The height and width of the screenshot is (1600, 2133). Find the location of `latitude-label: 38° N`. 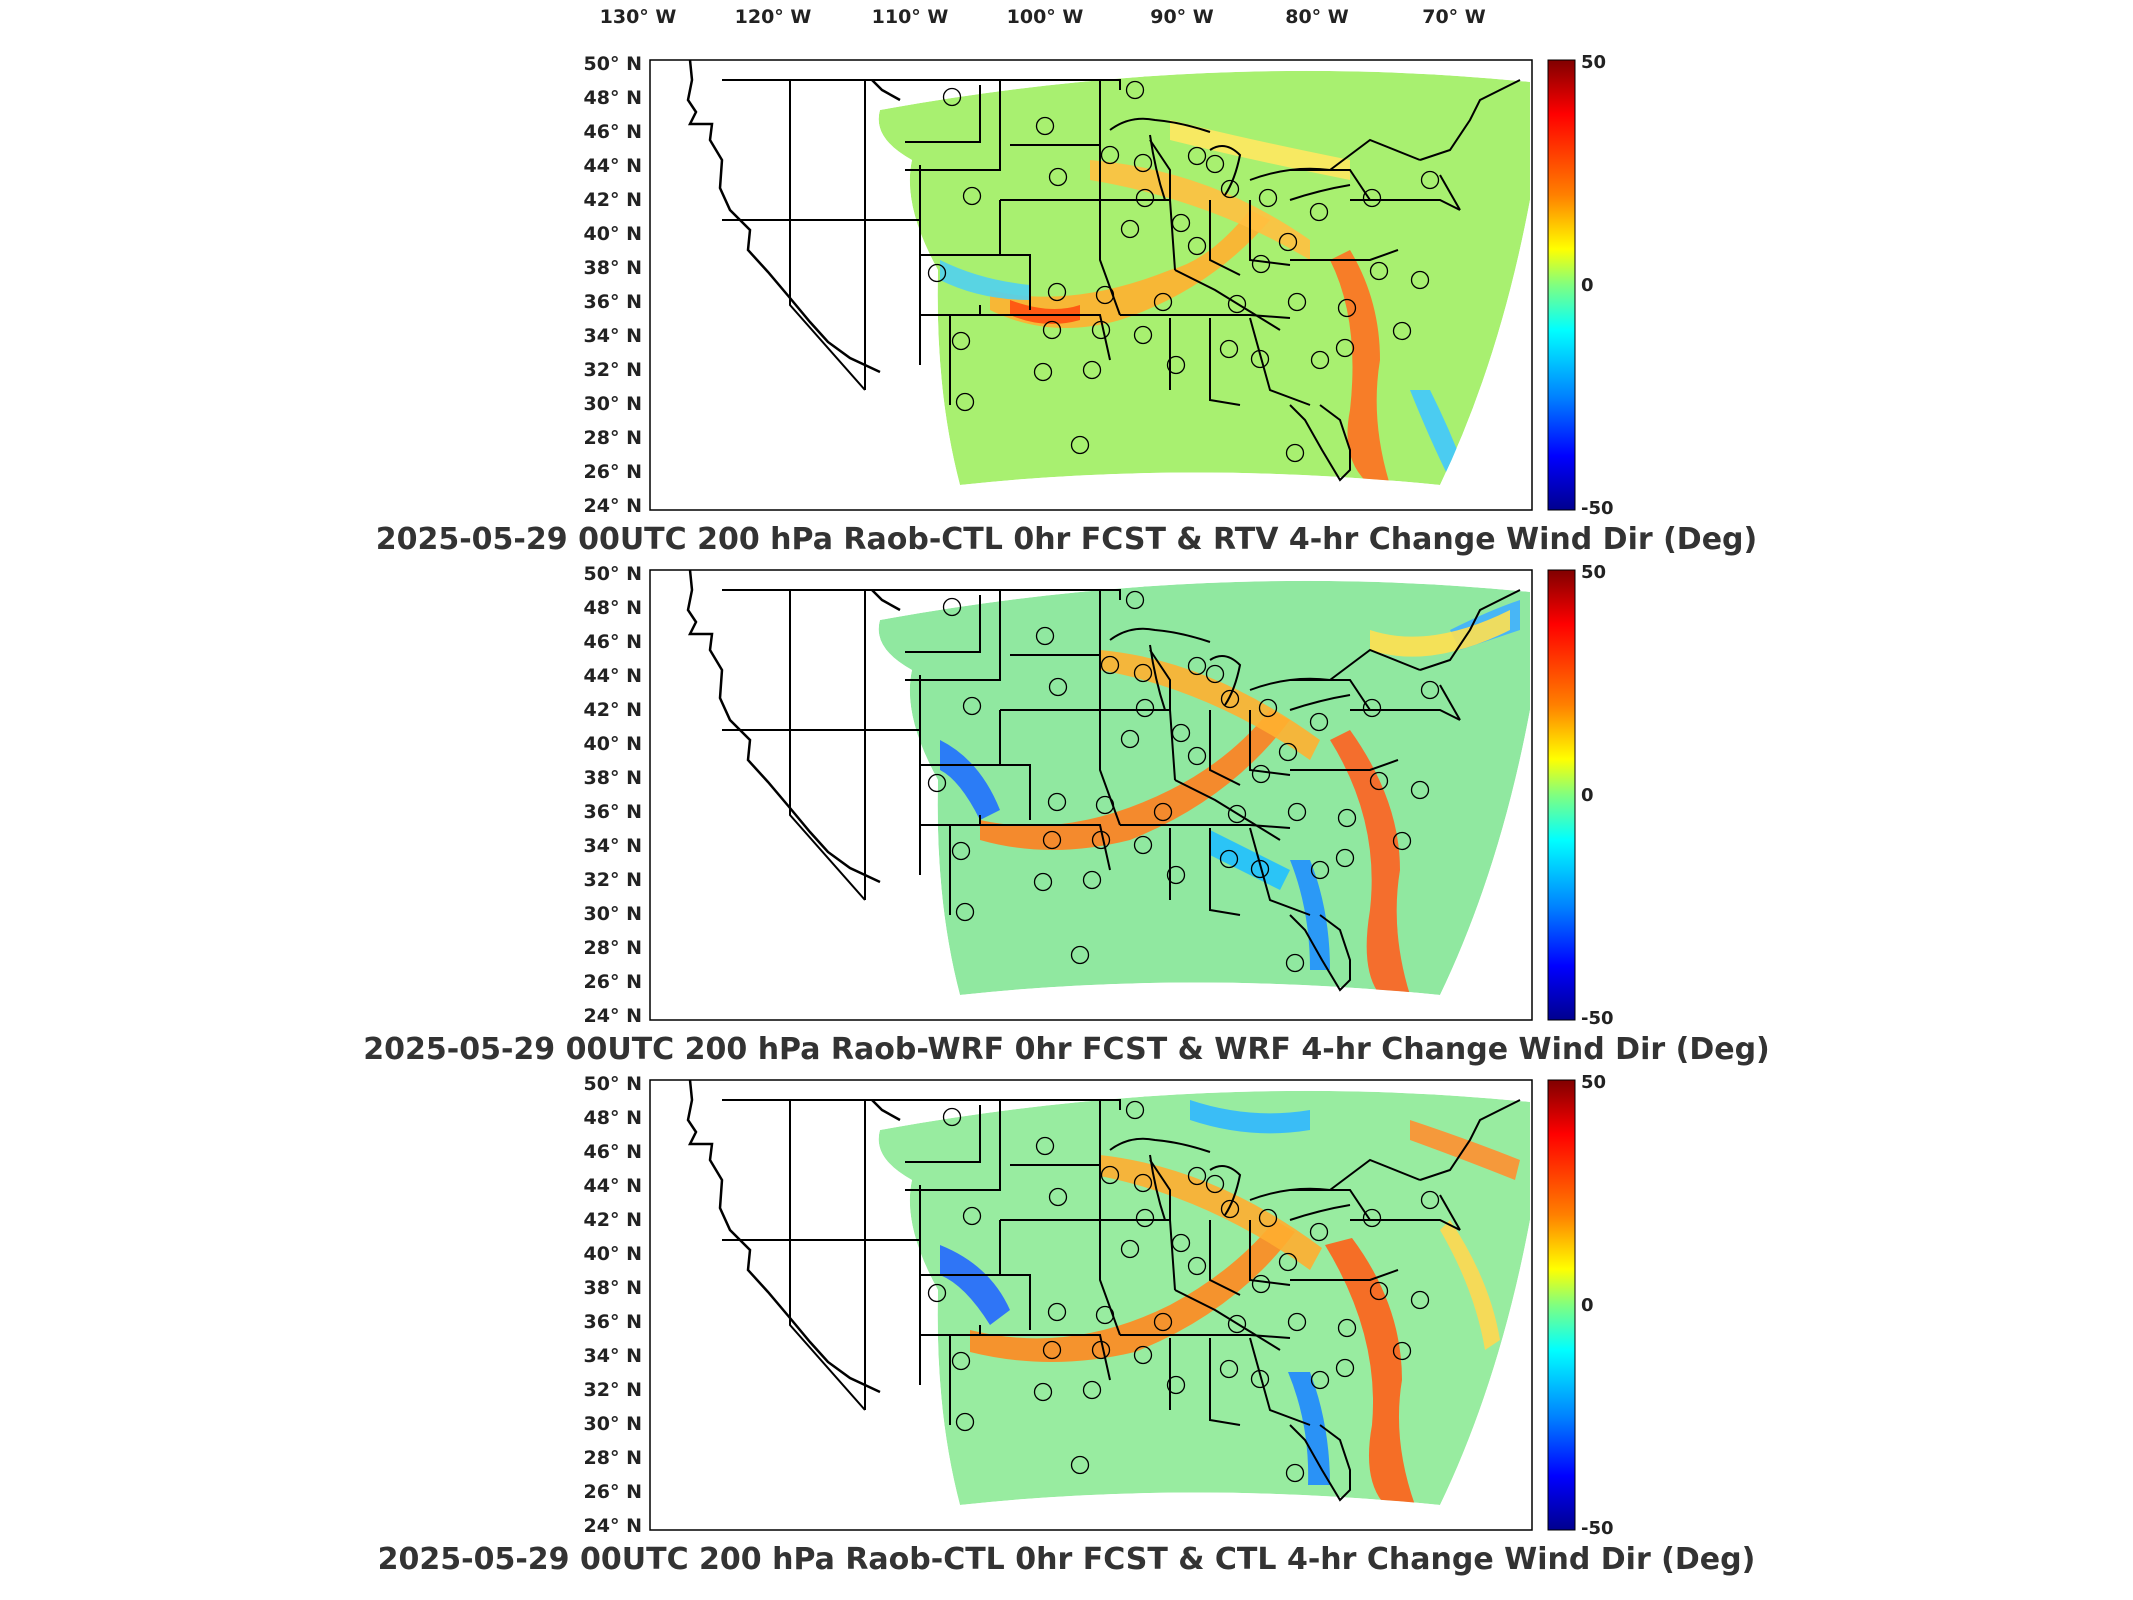

latitude-label: 38° N is located at coordinates (613, 1288).